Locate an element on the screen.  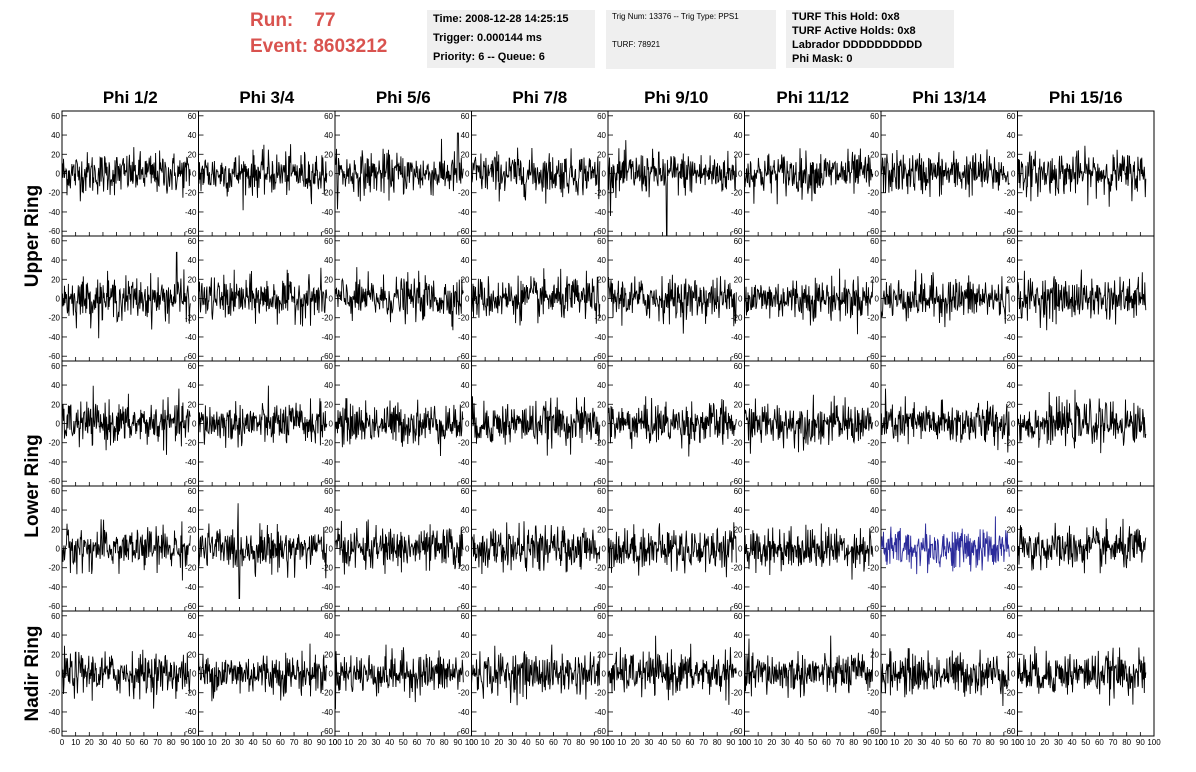
x-tick-label: 80 is located at coordinates (853, 742).